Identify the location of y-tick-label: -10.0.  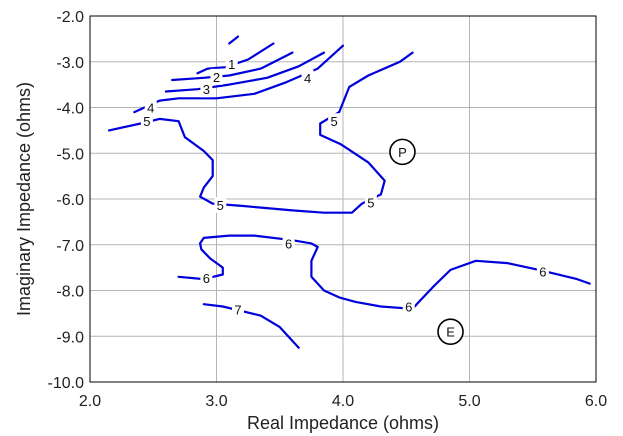
(66, 383).